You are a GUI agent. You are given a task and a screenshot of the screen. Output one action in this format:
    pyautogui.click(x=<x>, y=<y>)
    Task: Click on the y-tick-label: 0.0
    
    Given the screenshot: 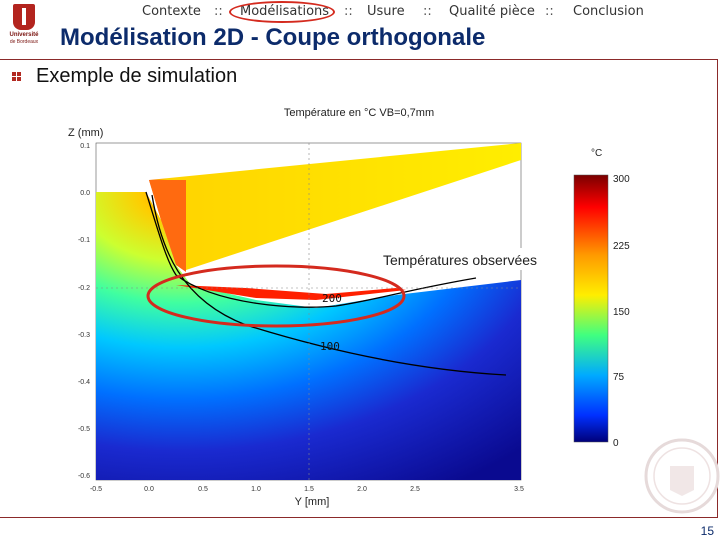 What is the action you would take?
    pyautogui.click(x=85, y=193)
    